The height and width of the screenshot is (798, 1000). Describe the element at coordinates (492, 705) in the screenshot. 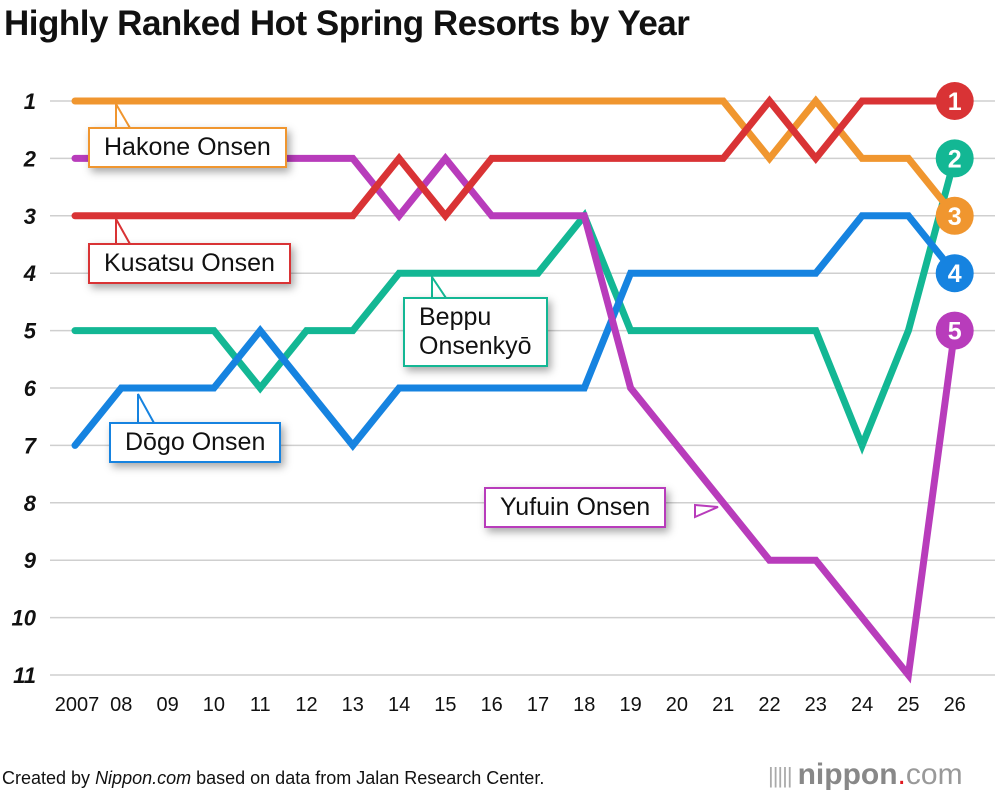

I see `x-tick-label: 16` at that location.